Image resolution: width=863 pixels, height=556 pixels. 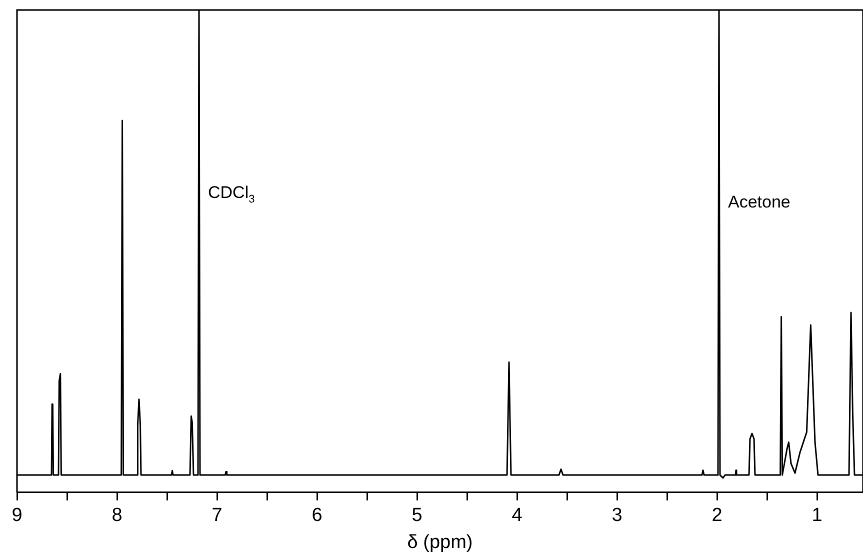 What do you see at coordinates (517, 515) in the screenshot?
I see `x-tick-label: 4` at bounding box center [517, 515].